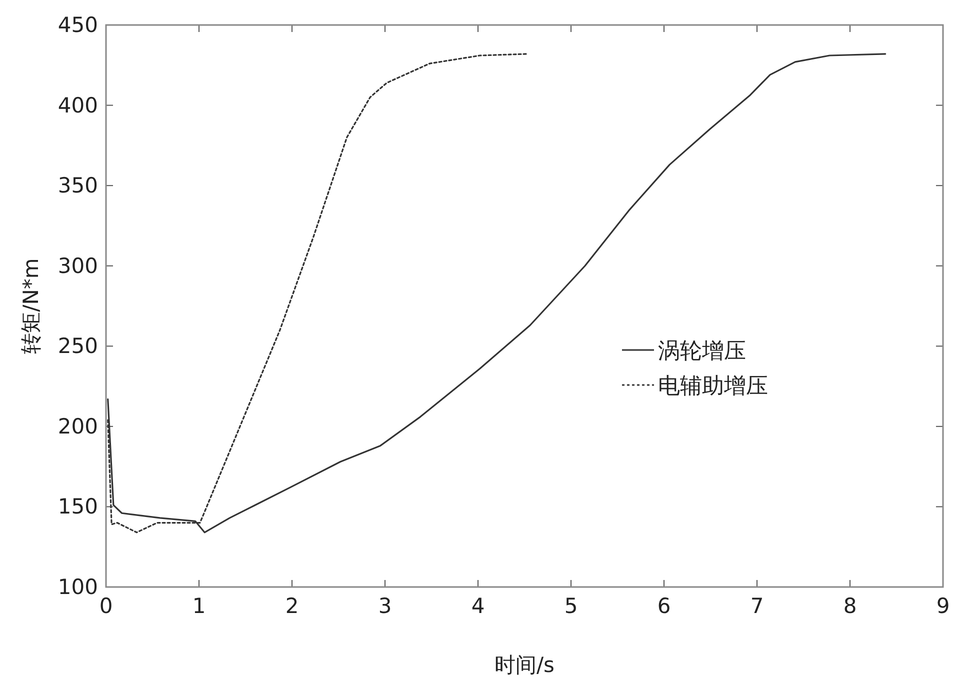  What do you see at coordinates (78, 587) in the screenshot?
I see `y-tick-label: 100` at bounding box center [78, 587].